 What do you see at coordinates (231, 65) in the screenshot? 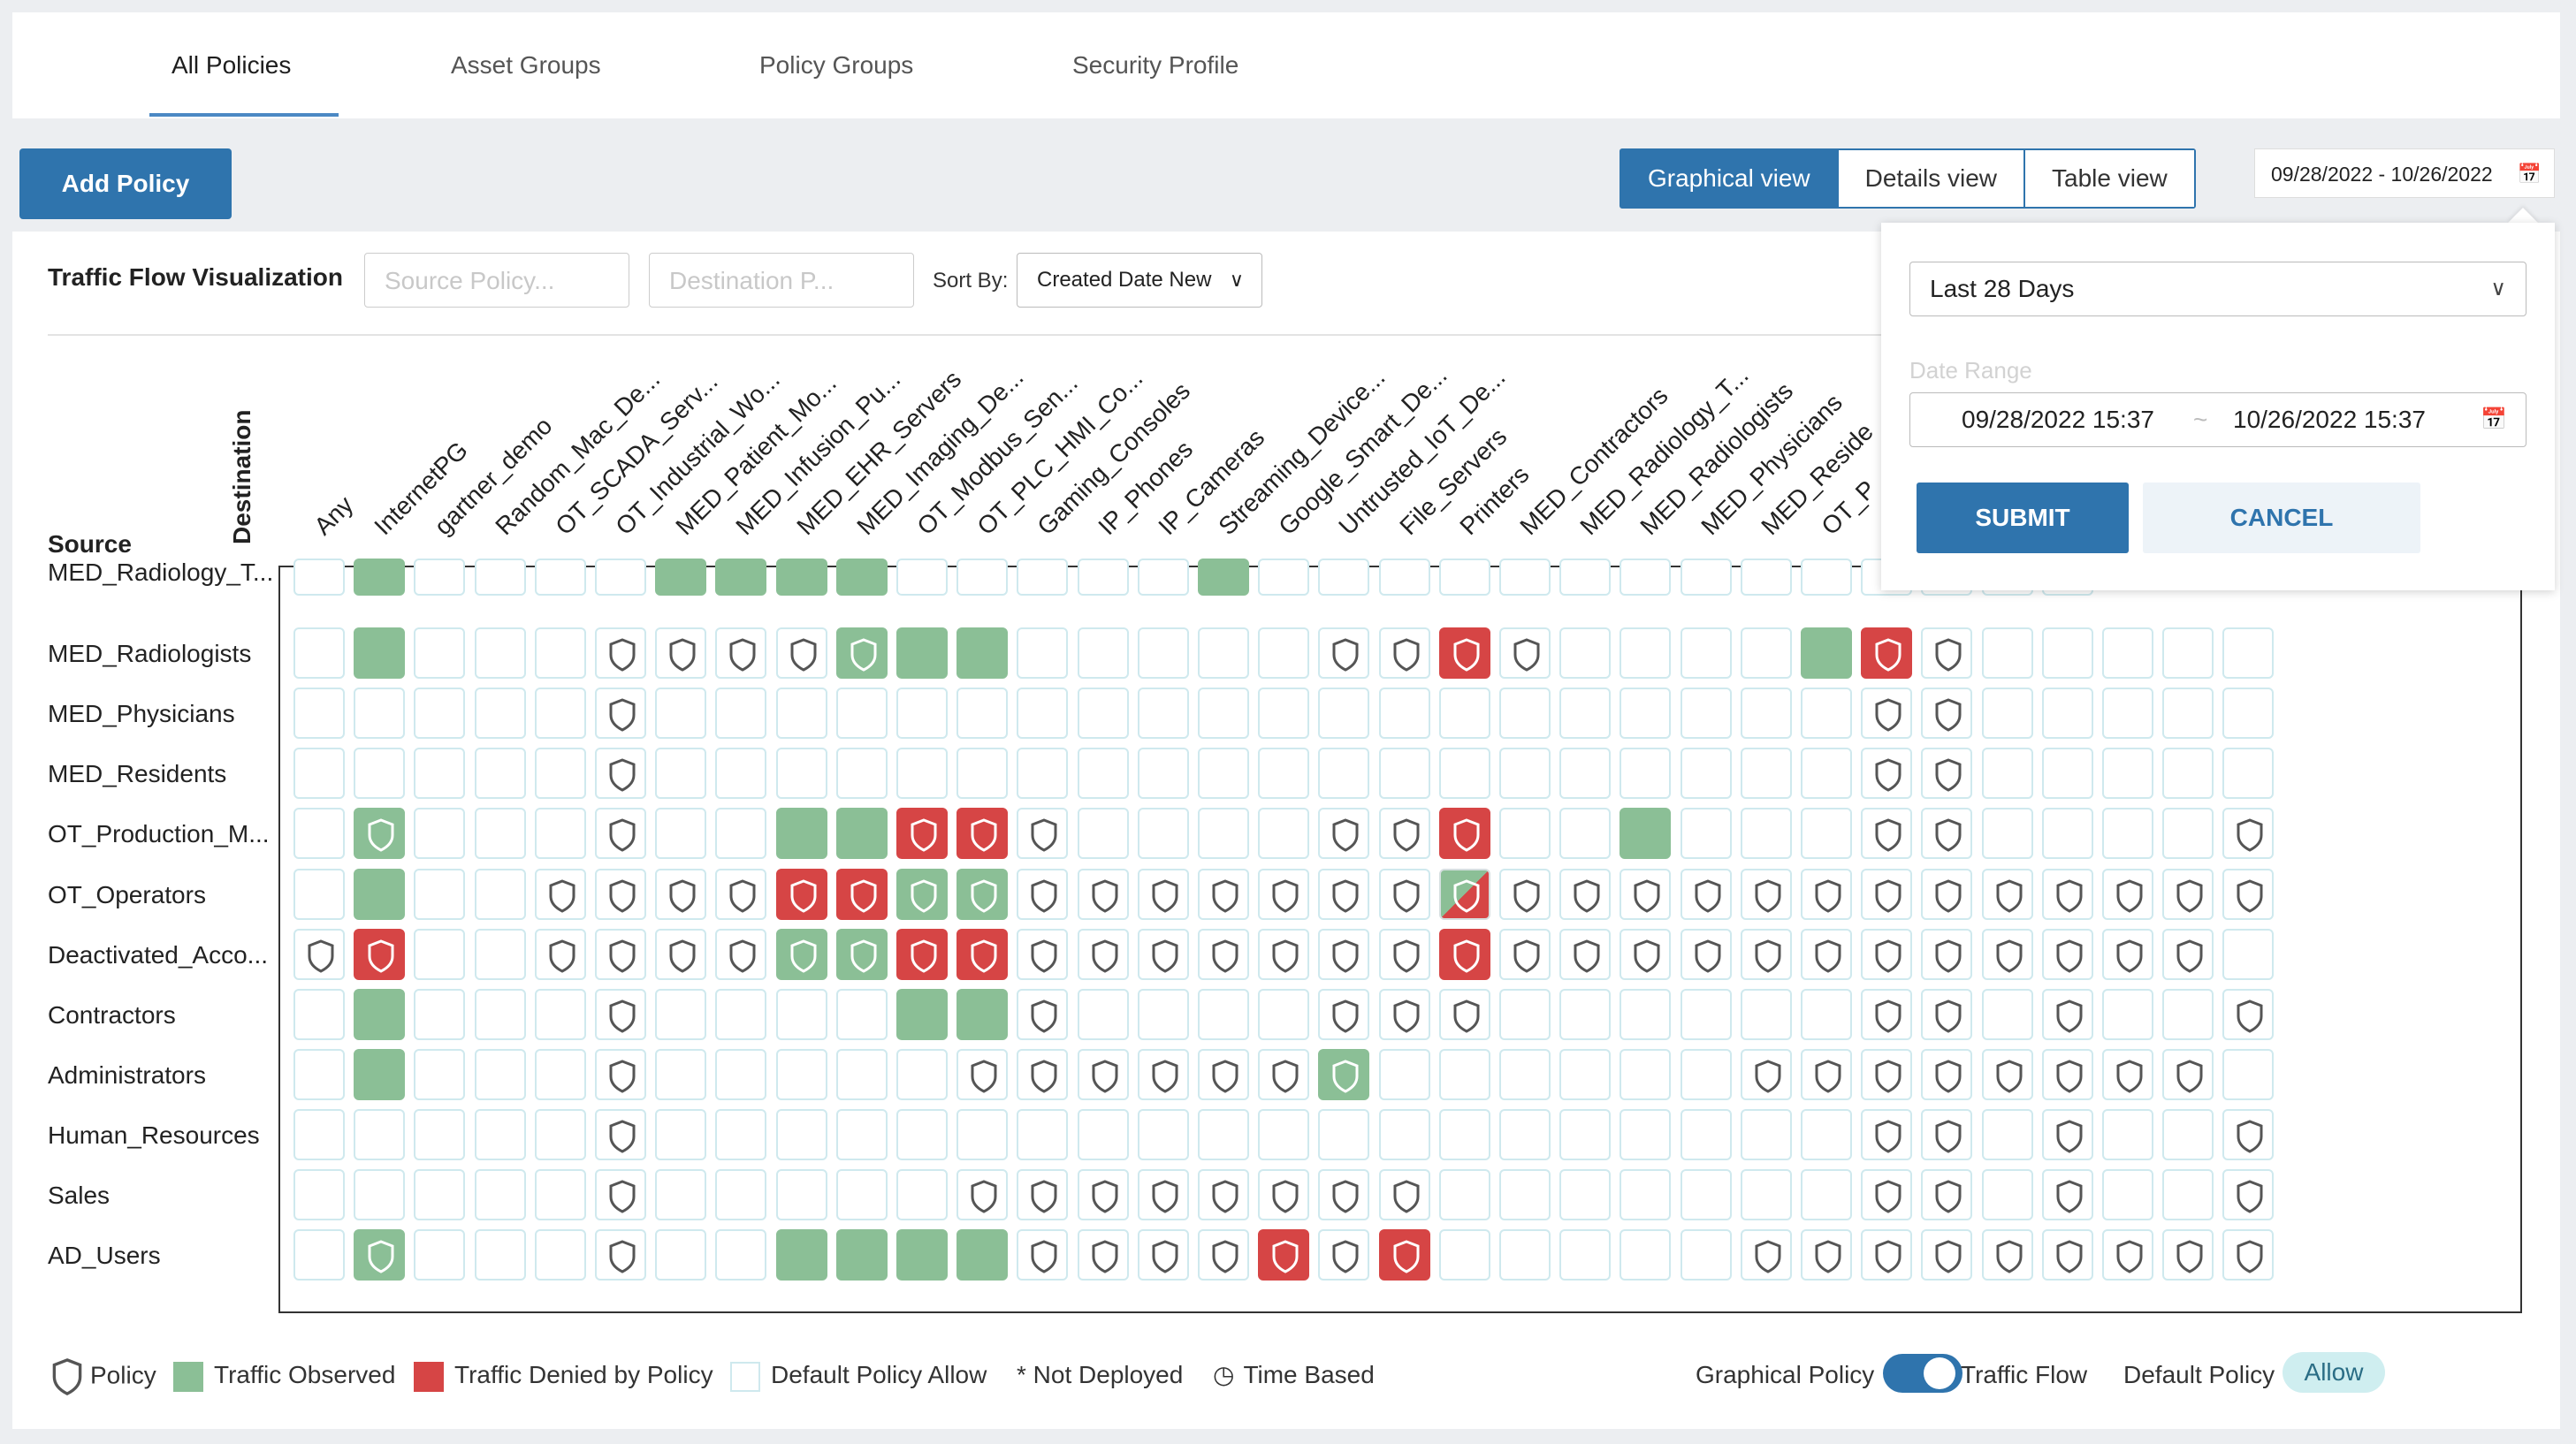
I see `tab-all-policies: All Policies` at bounding box center [231, 65].